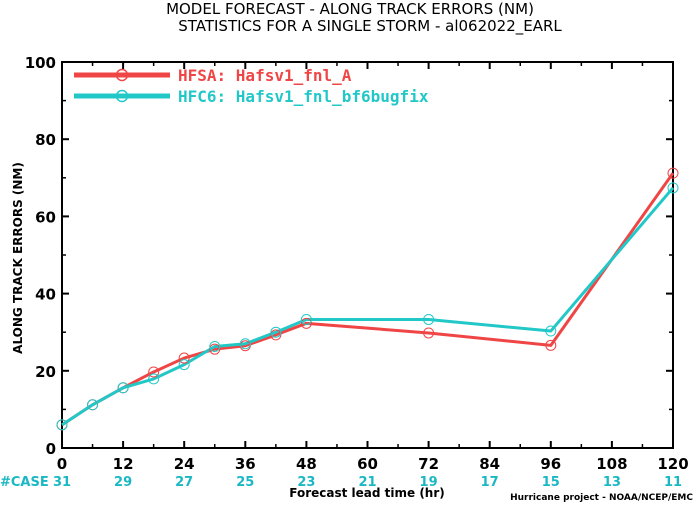  I want to click on y-tick-label: 20, so click(45, 372).